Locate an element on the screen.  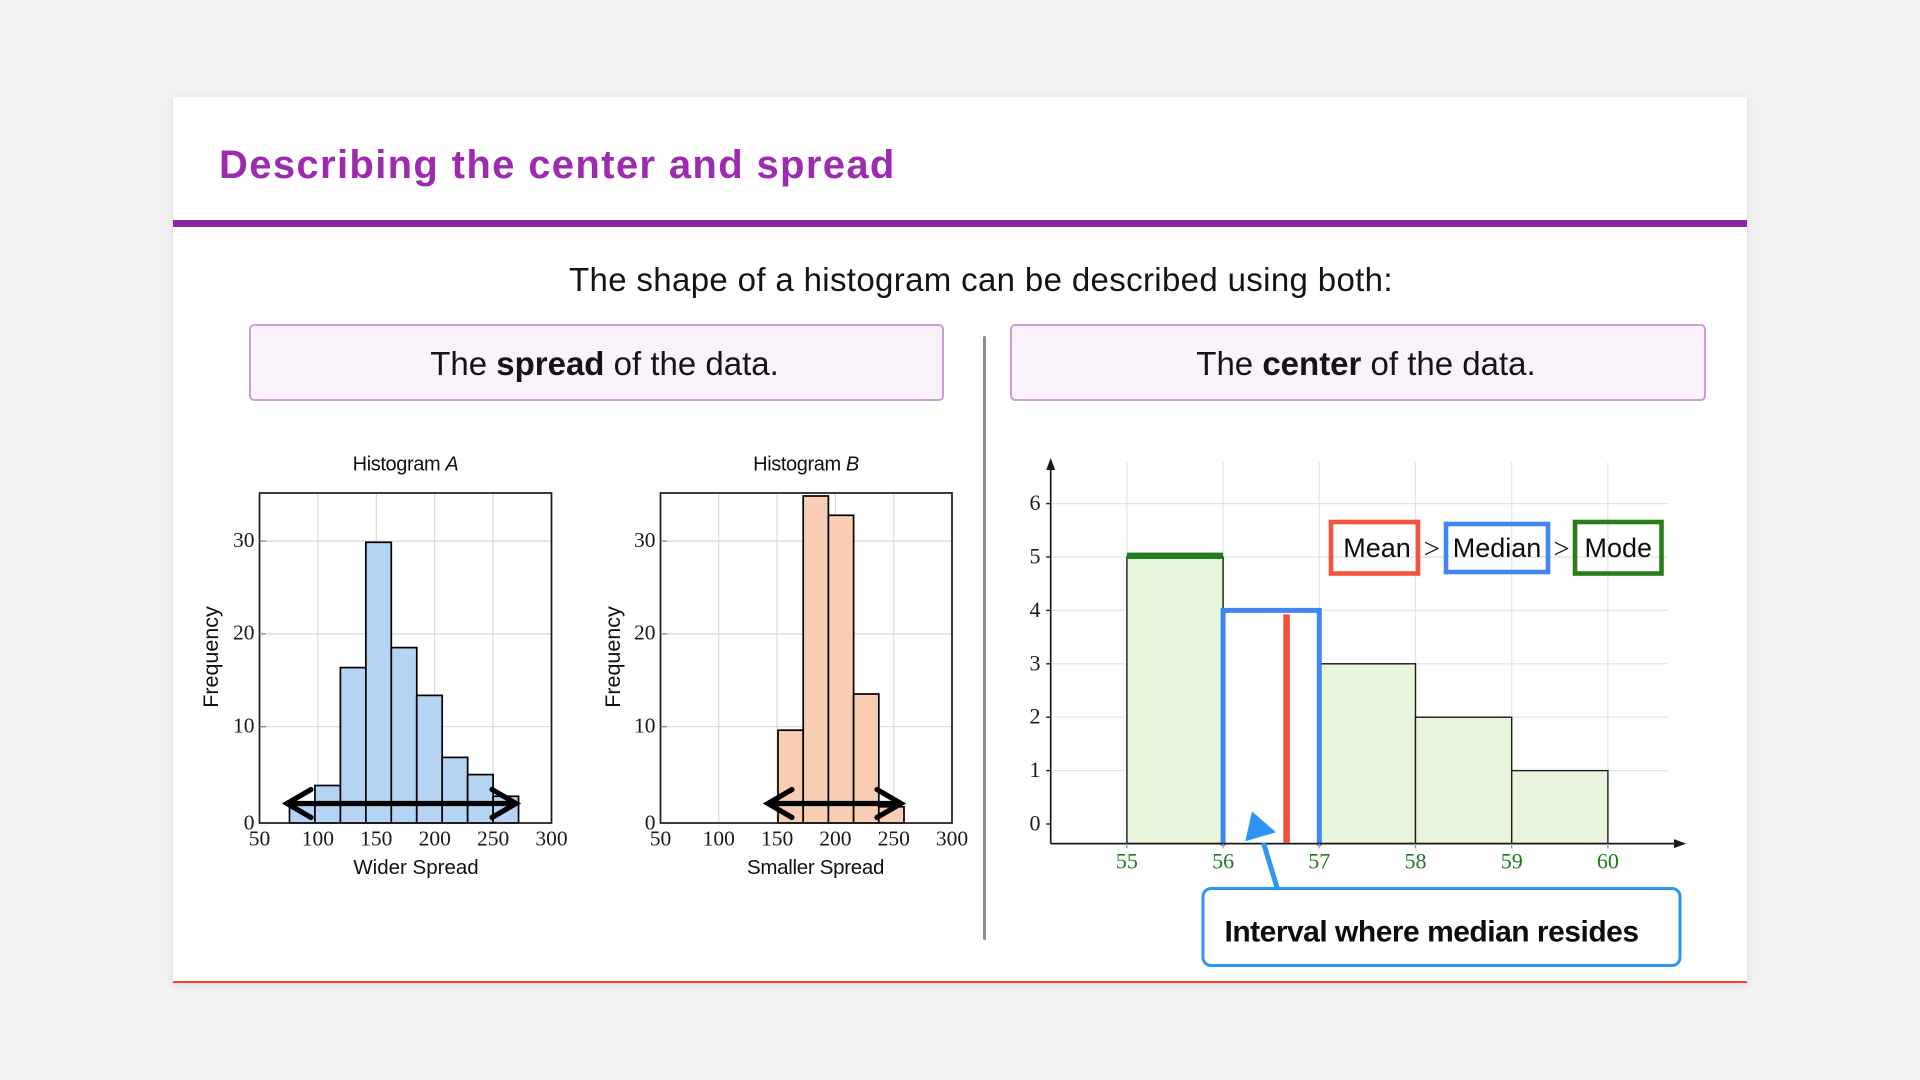
svg-text: 4 is located at coordinates (1035, 609).